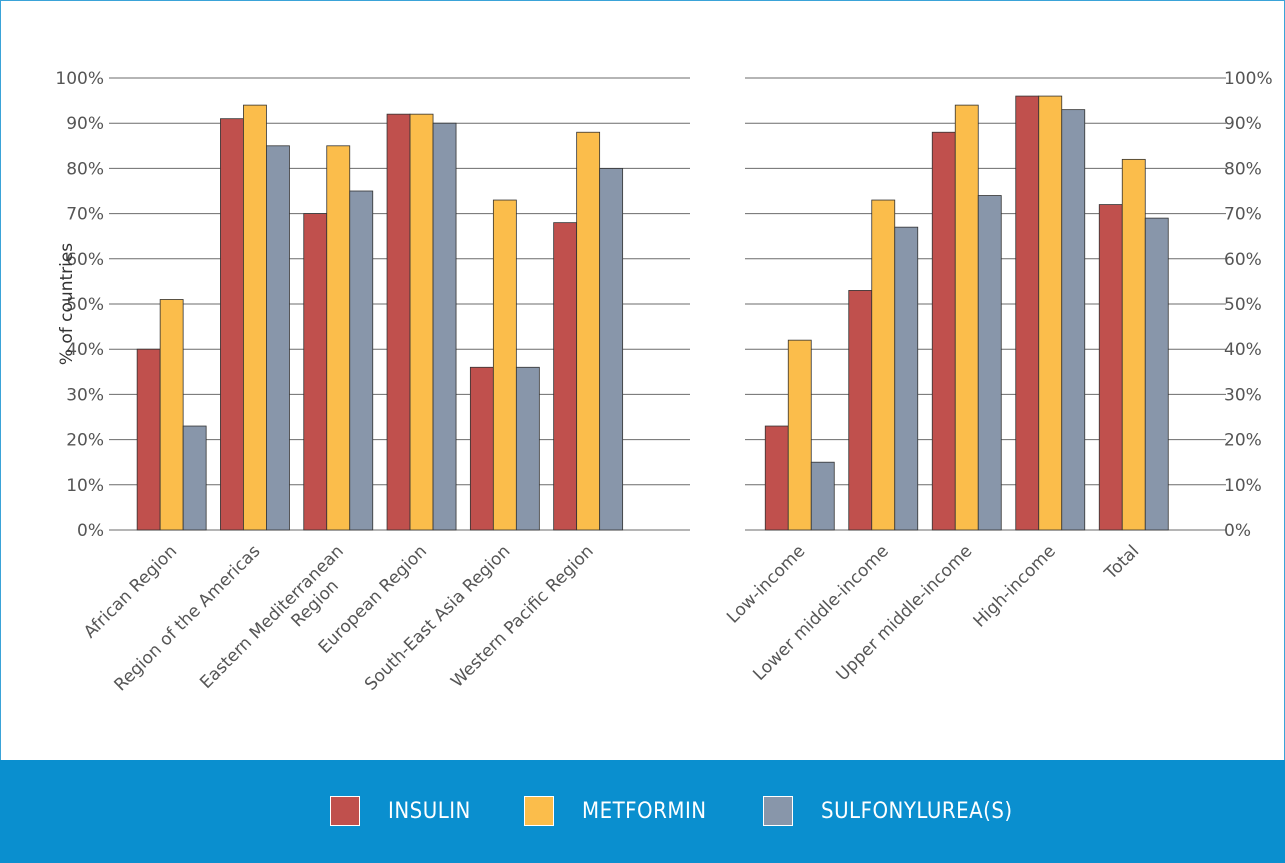 The width and height of the screenshot is (1285, 863). I want to click on bar-metformin-lower-middle-income, so click(883, 365).